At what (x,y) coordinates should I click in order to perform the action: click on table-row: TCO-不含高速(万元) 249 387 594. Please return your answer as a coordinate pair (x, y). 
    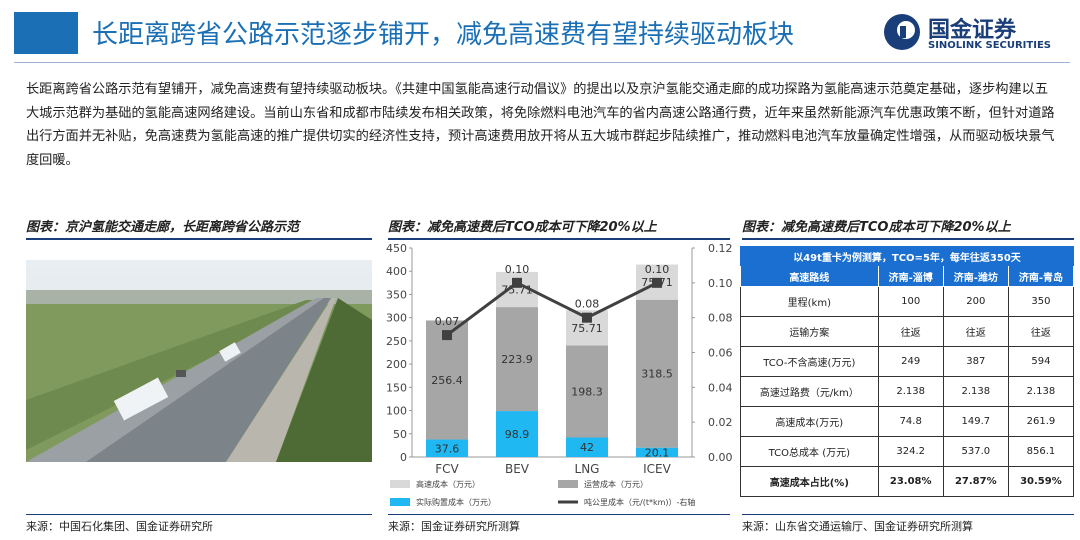
    Looking at the image, I should click on (907, 361).